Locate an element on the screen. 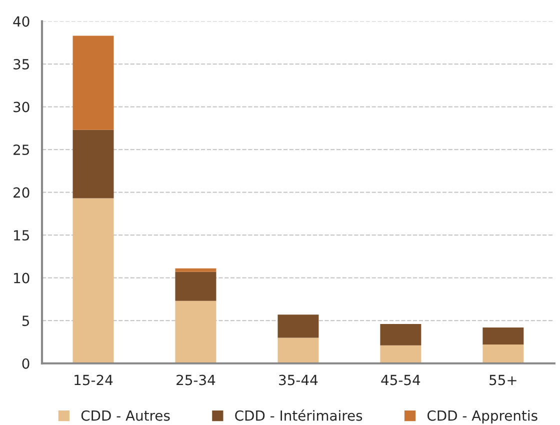  legend-label: CDD - Intérimaires is located at coordinates (298, 415).